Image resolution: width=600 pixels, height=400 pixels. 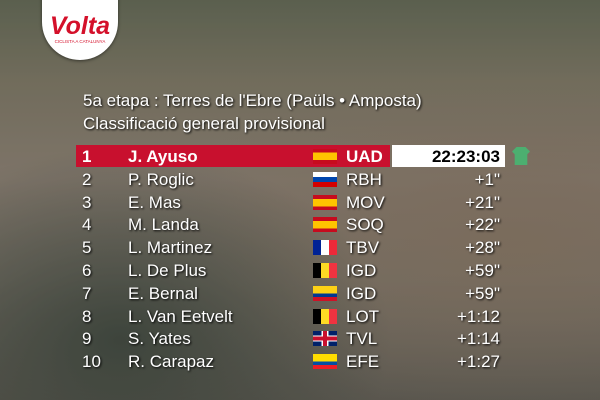 What do you see at coordinates (306, 338) in the screenshot?
I see `standing-row: 9 S. Yates TVL +1:14` at bounding box center [306, 338].